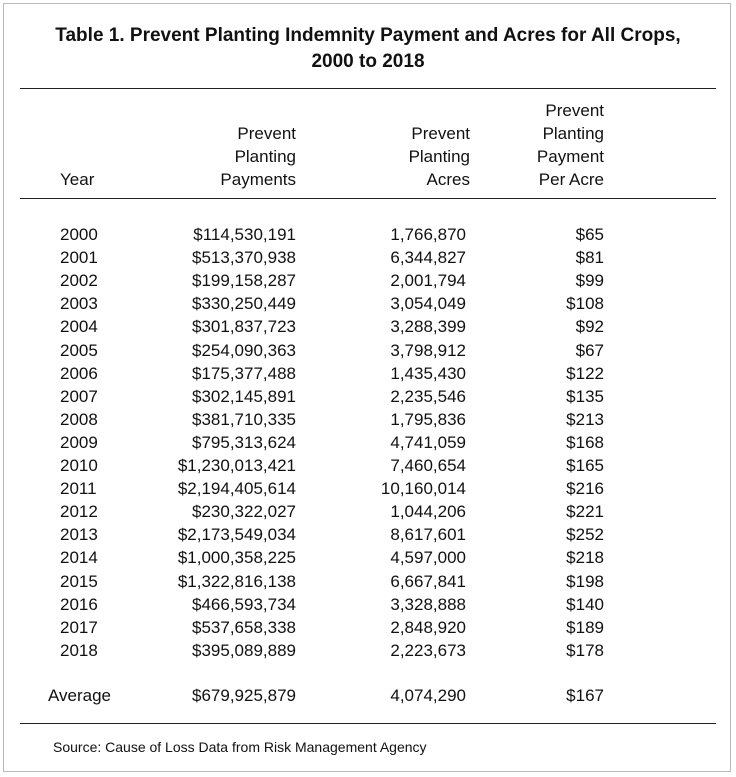 The height and width of the screenshot is (777, 736). What do you see at coordinates (428, 326) in the screenshot?
I see `row-acres: 3,288,399` at bounding box center [428, 326].